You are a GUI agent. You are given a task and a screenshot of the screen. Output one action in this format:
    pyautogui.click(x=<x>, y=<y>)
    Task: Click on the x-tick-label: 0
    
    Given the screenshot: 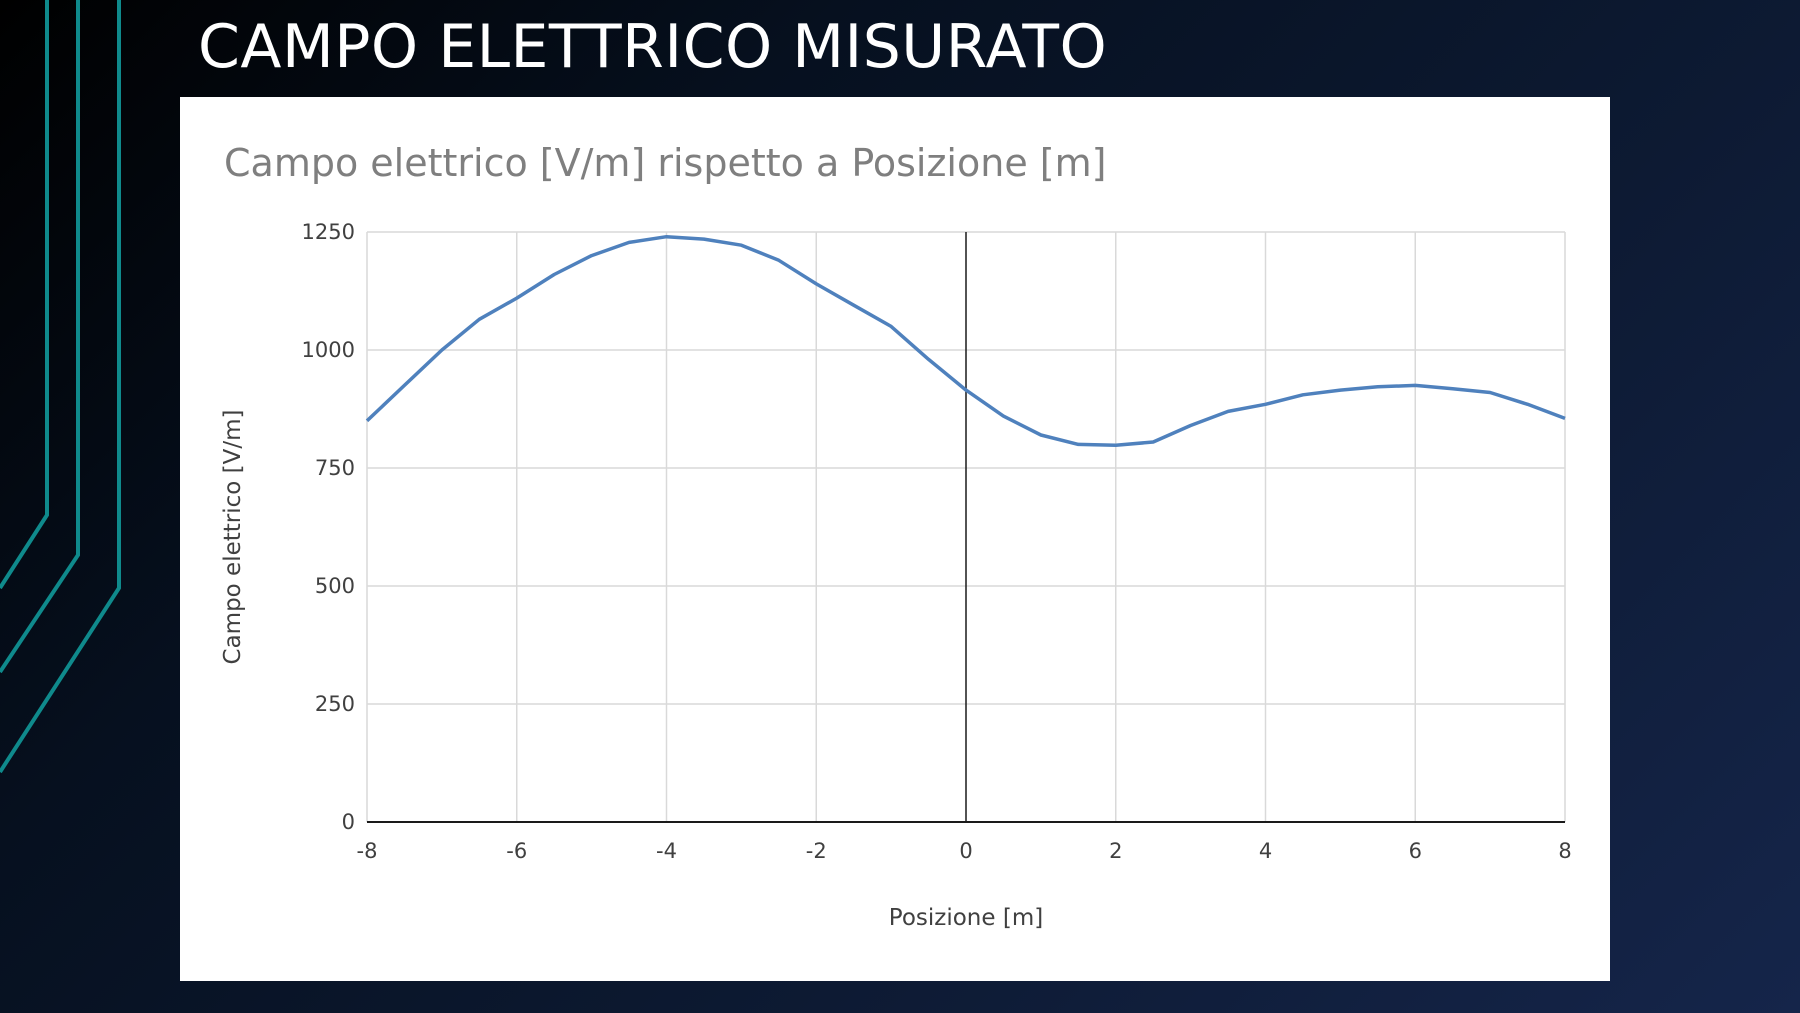 What is the action you would take?
    pyautogui.click(x=965, y=851)
    